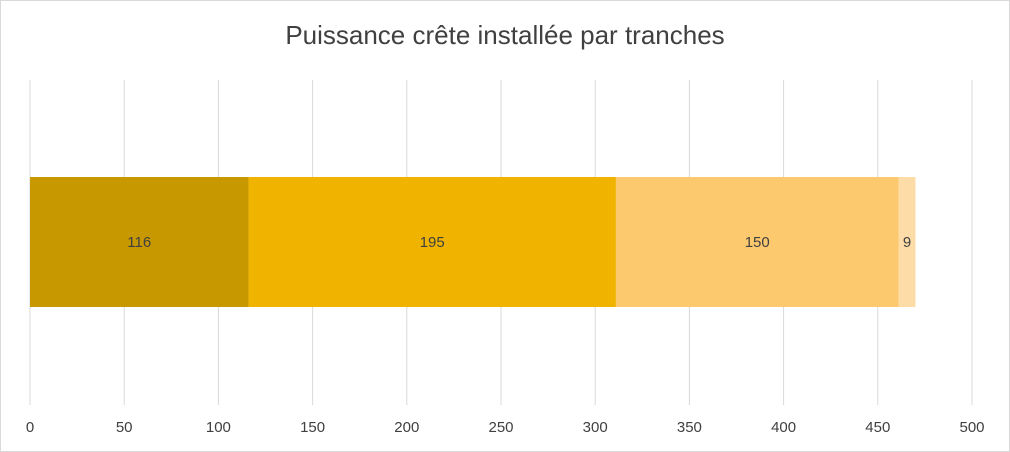 The width and height of the screenshot is (1010, 452). I want to click on data-label-3: 150, so click(757, 242).